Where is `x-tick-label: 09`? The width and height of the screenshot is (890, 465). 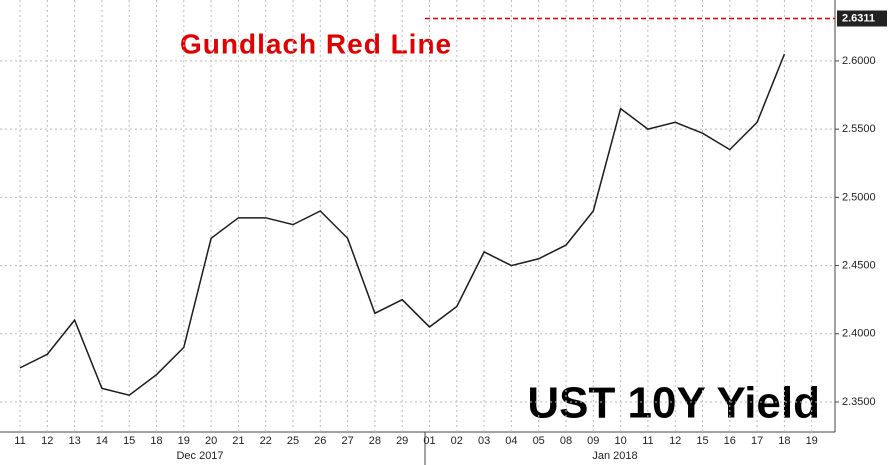 x-tick-label: 09 is located at coordinates (593, 441).